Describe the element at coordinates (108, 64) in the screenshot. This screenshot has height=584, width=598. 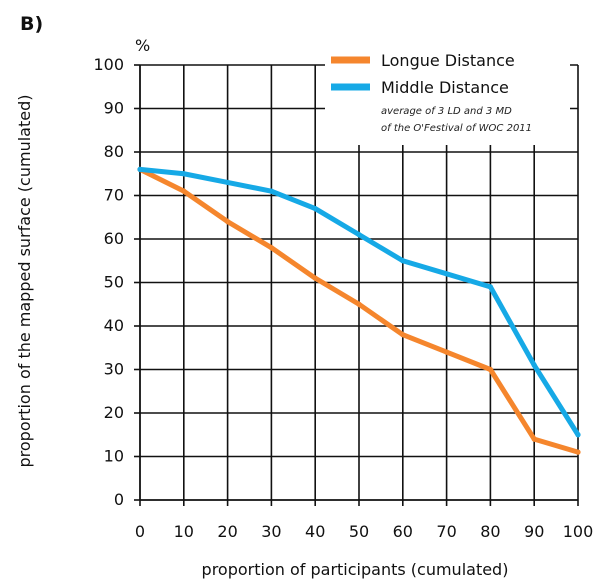
I see `y-tick-label-10: 100` at that location.